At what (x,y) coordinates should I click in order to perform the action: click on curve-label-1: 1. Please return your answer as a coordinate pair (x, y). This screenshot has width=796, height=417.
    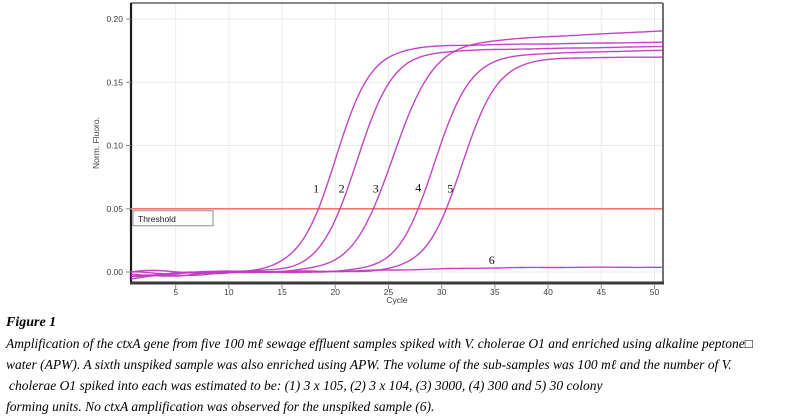
    Looking at the image, I should click on (316, 189).